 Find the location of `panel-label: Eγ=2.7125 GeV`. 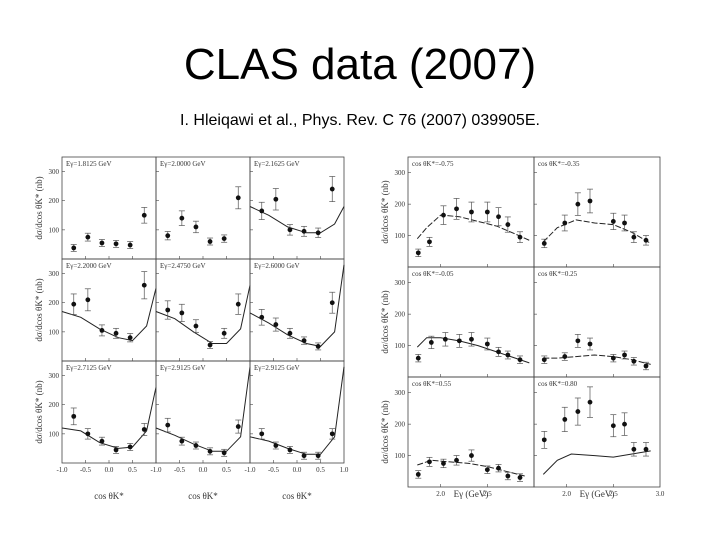

panel-label: Eγ=2.7125 GeV is located at coordinates (89, 368).